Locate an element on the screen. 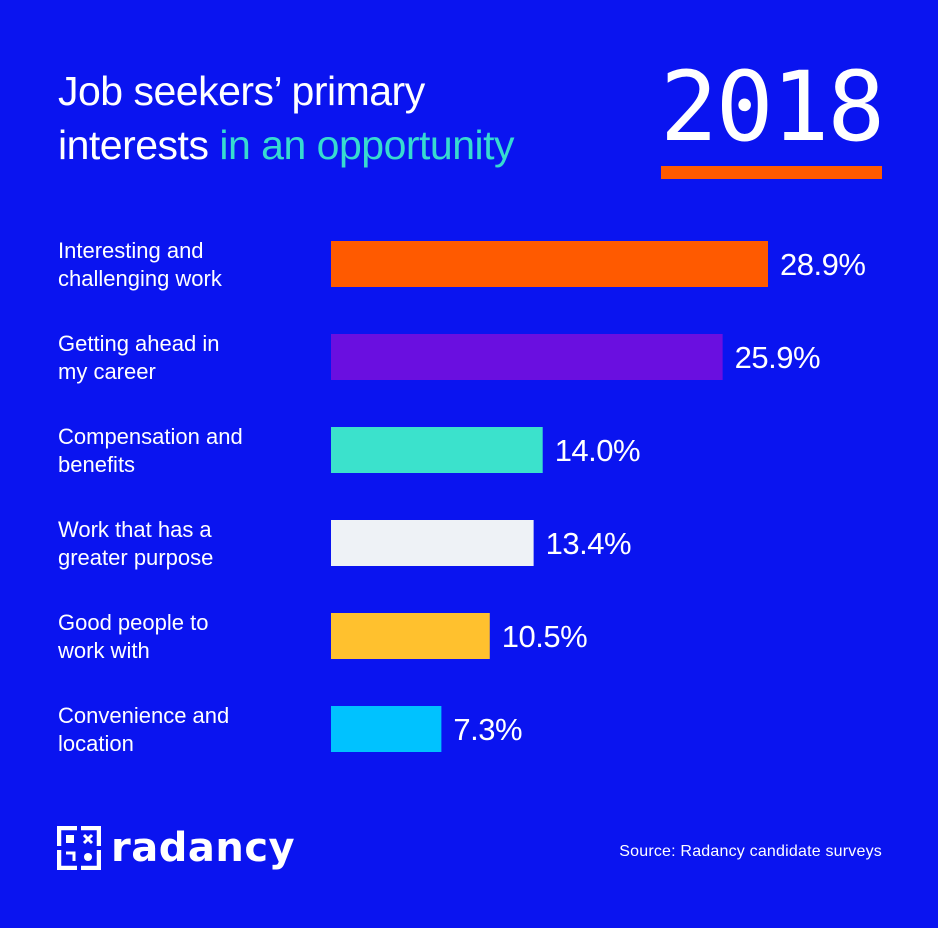 This screenshot has height=928, width=938. brand-logo: radancy is located at coordinates (176, 848).